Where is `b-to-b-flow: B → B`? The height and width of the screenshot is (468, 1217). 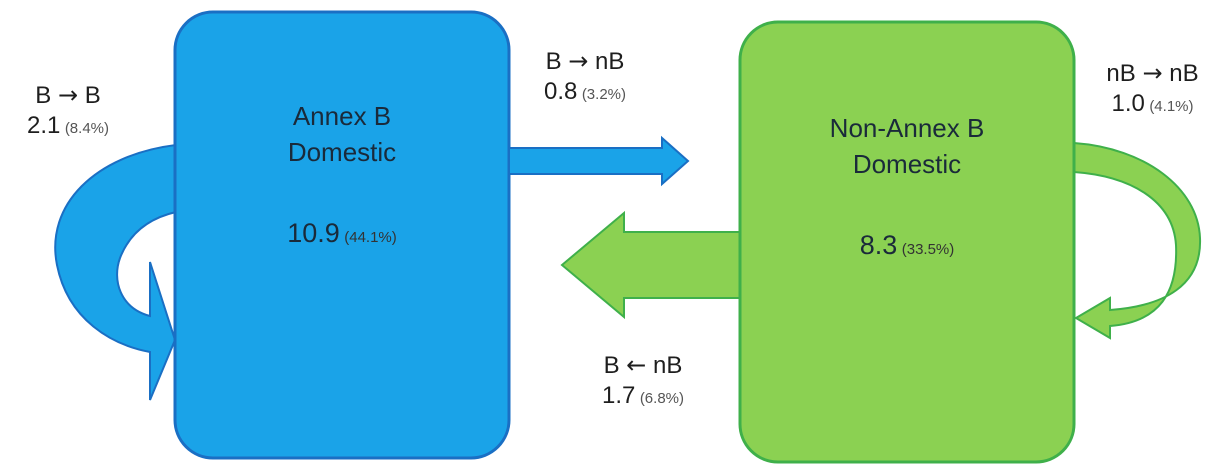
b-to-b-flow: B → B is located at coordinates (68, 95).